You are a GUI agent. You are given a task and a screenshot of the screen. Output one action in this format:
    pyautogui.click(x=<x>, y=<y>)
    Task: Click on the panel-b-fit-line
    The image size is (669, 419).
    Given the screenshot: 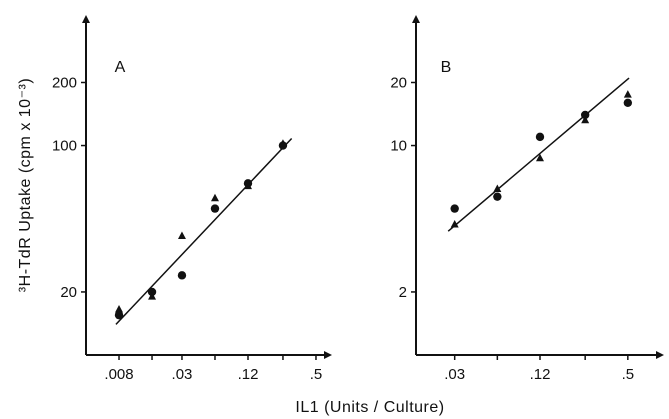 What is the action you would take?
    pyautogui.click(x=538, y=154)
    